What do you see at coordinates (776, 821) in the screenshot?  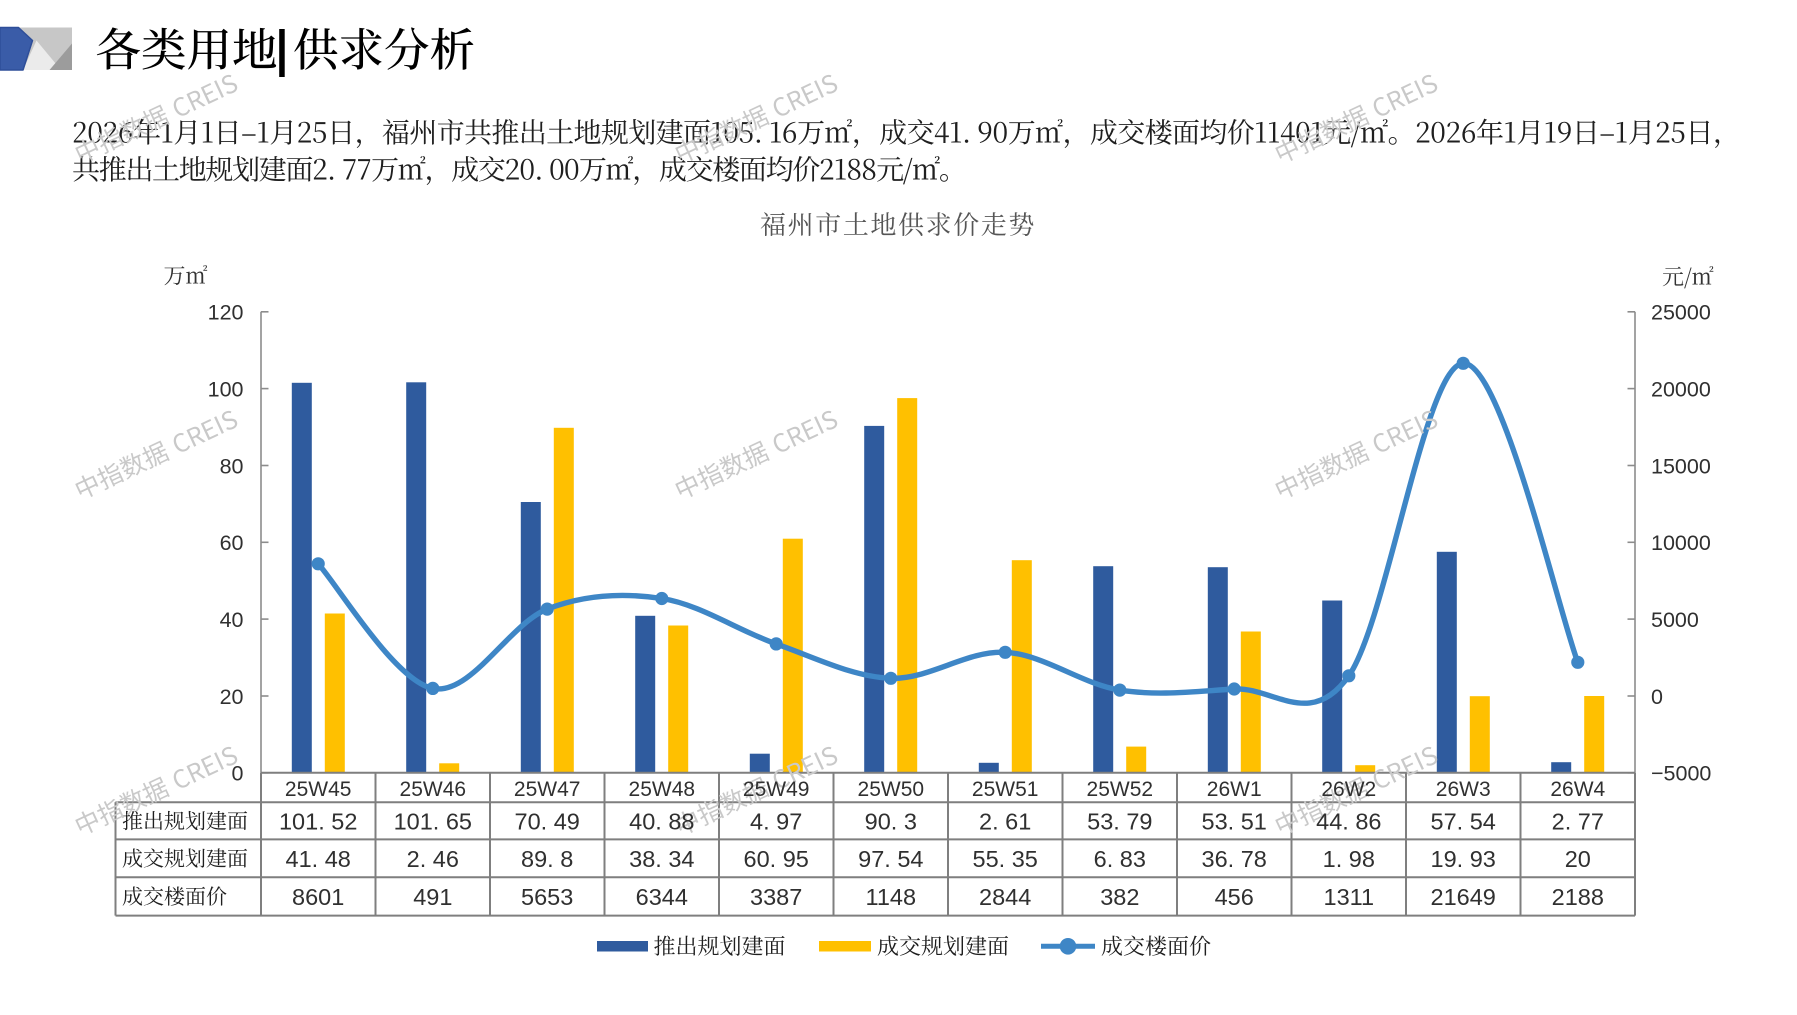 I see `svg-text: 4. 97` at bounding box center [776, 821].